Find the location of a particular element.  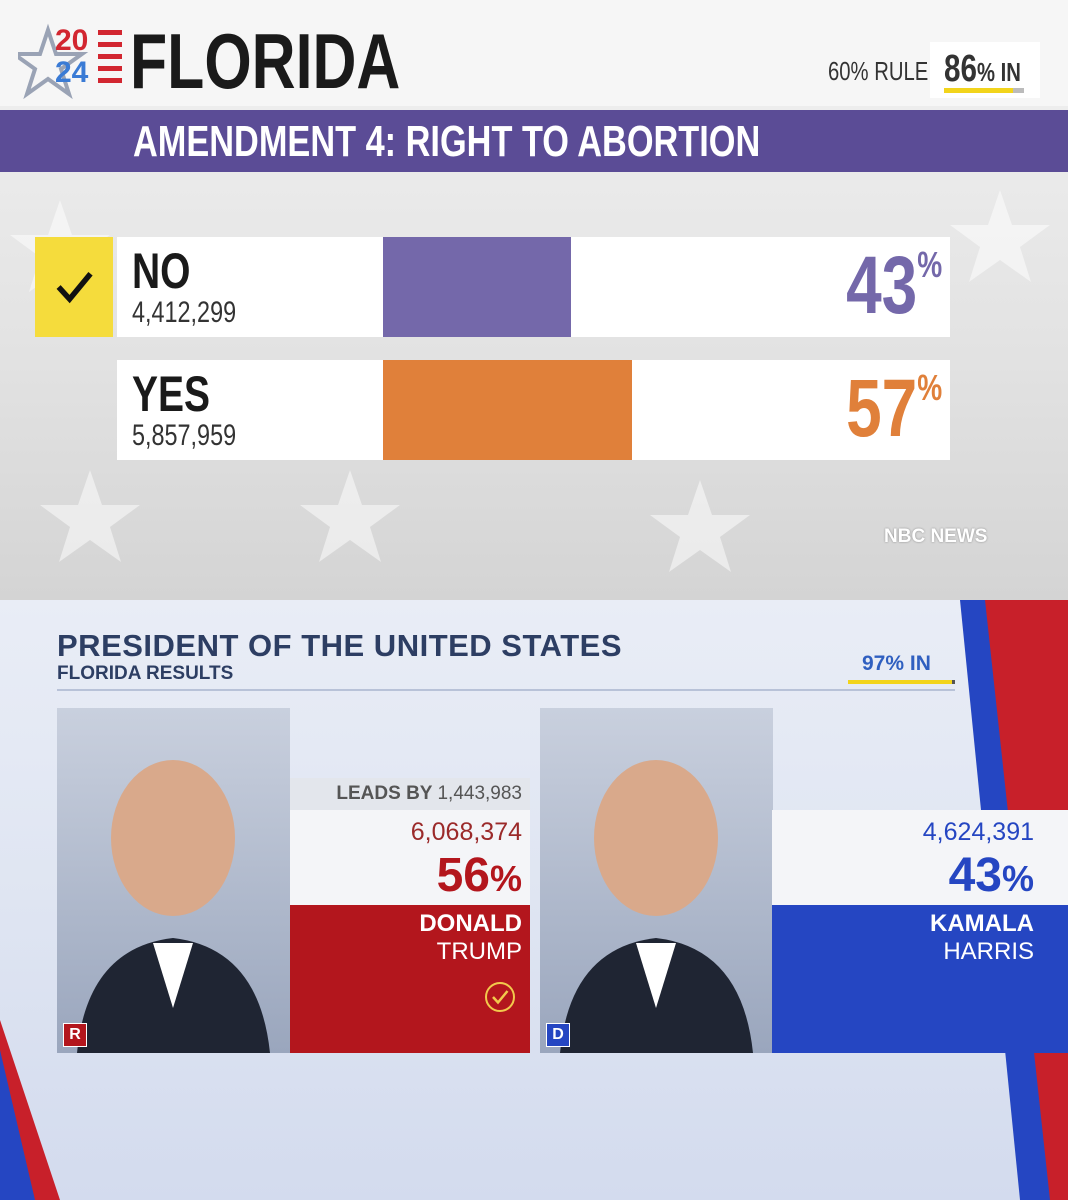

option-pct: 43% is located at coordinates (894, 286).